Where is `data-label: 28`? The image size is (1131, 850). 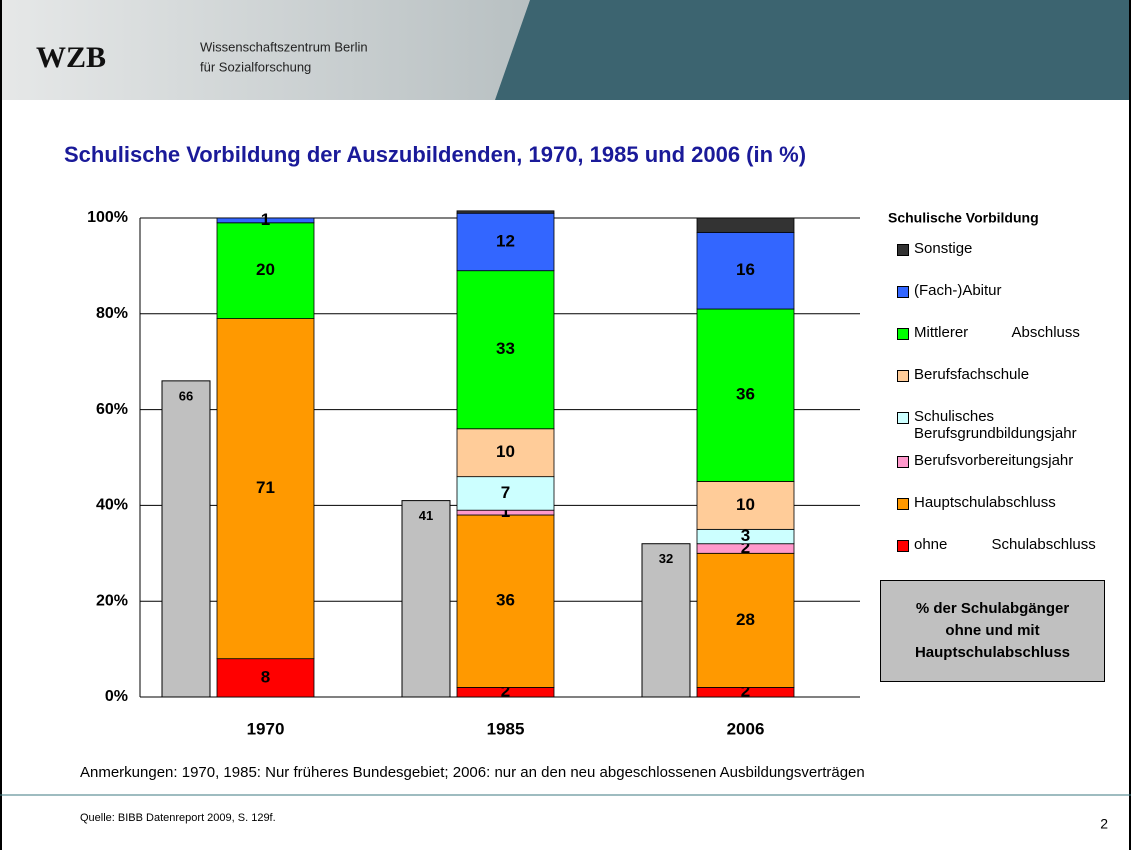 data-label: 28 is located at coordinates (745, 619).